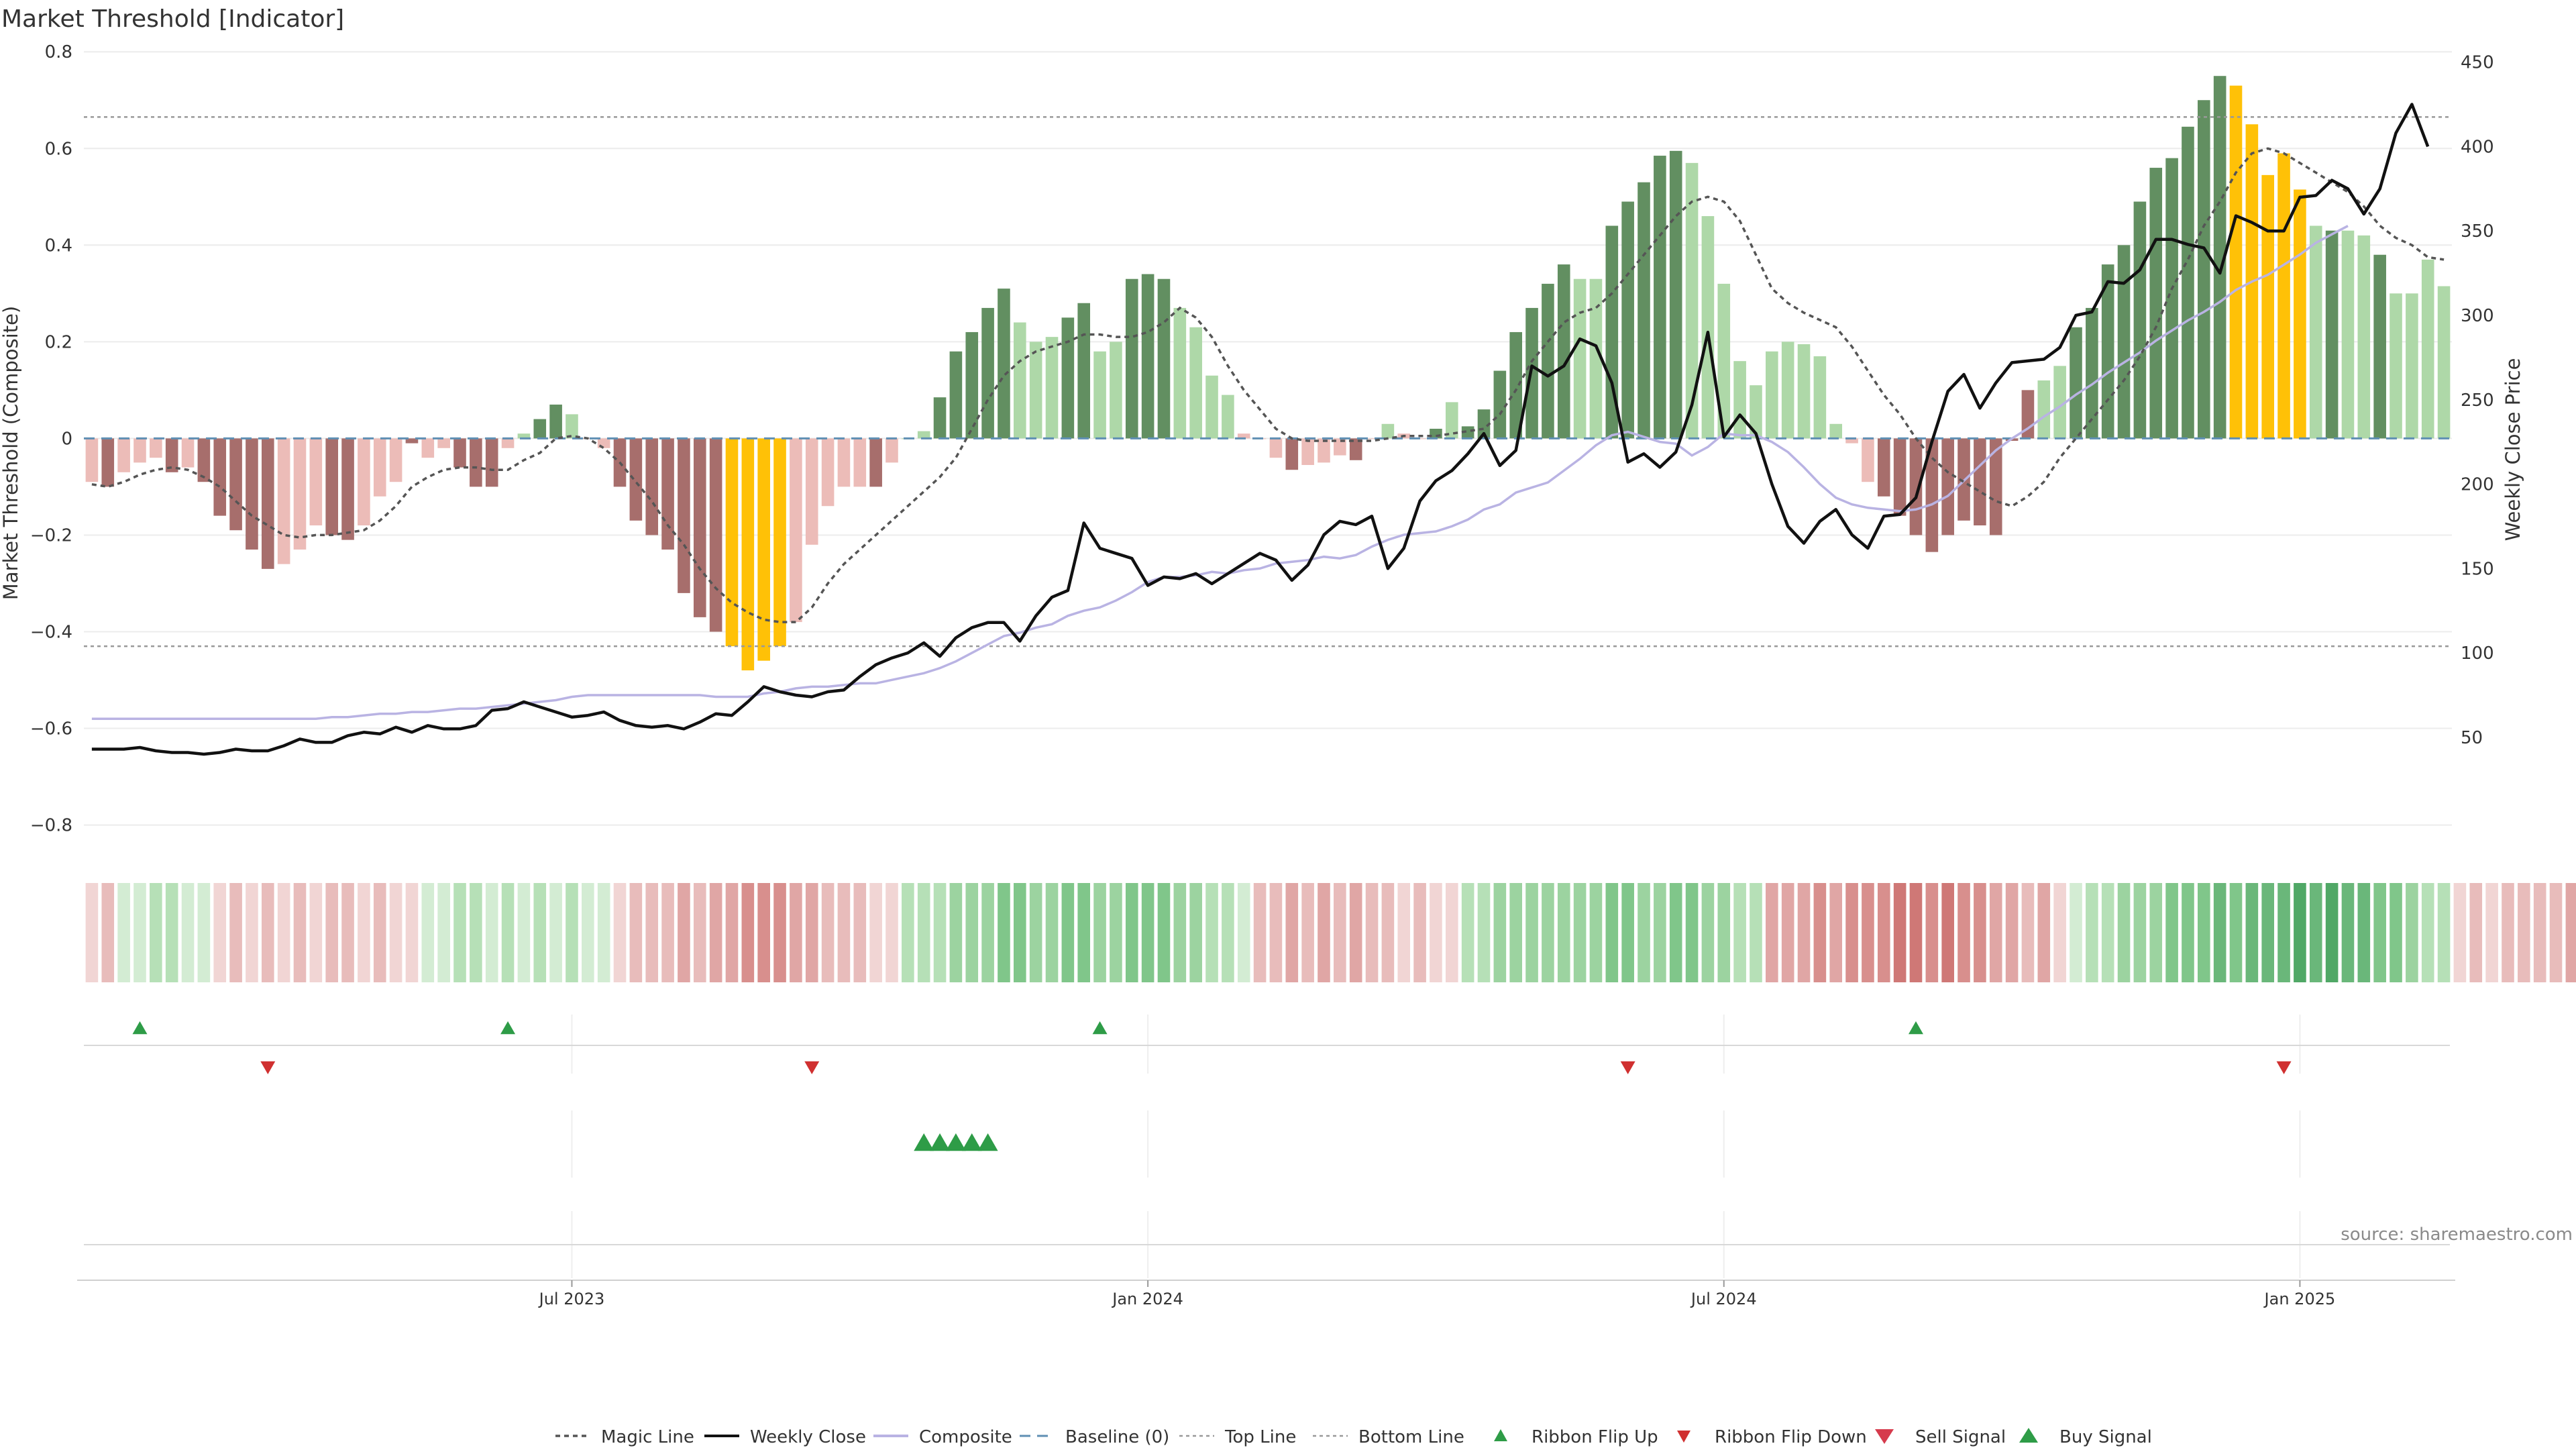  What do you see at coordinates (1791, 1437) in the screenshot?
I see `legend-label: Ribbon Flip Down` at bounding box center [1791, 1437].